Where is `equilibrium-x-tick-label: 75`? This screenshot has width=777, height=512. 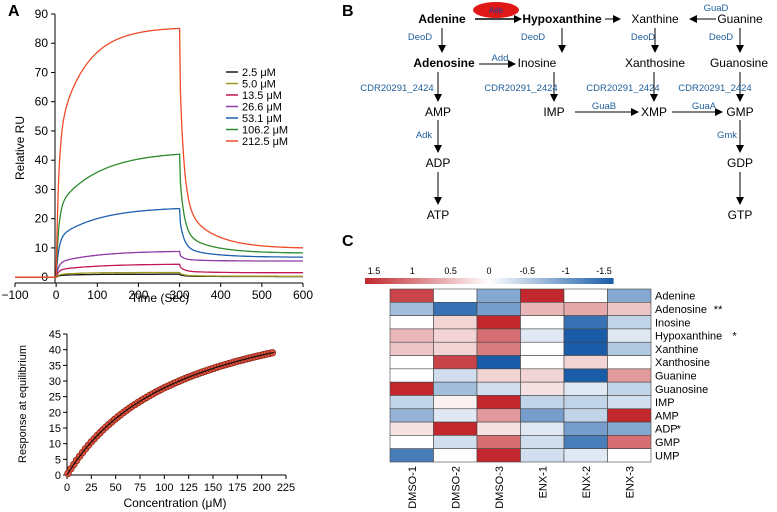
equilibrium-x-tick-label: 75 is located at coordinates (140, 488).